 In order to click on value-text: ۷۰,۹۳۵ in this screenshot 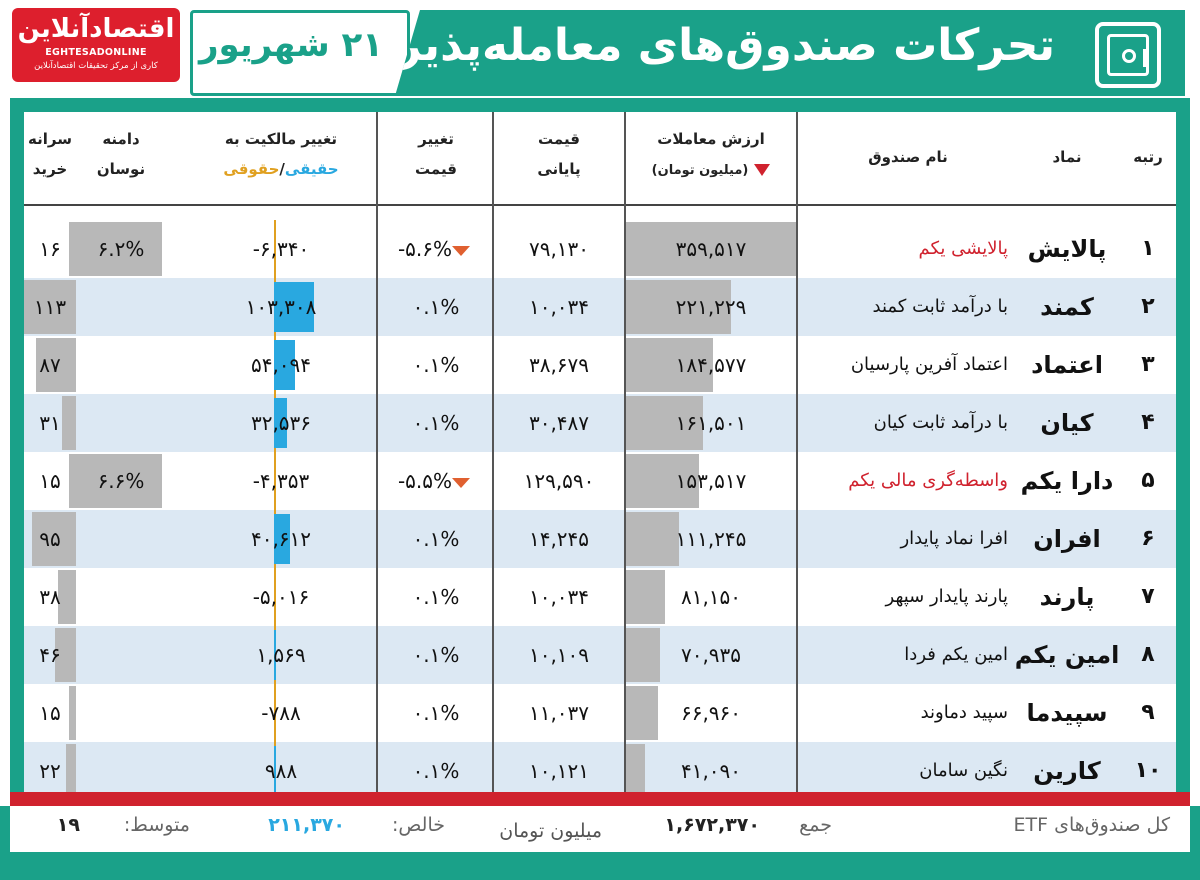, I will do `click(711, 655)`.